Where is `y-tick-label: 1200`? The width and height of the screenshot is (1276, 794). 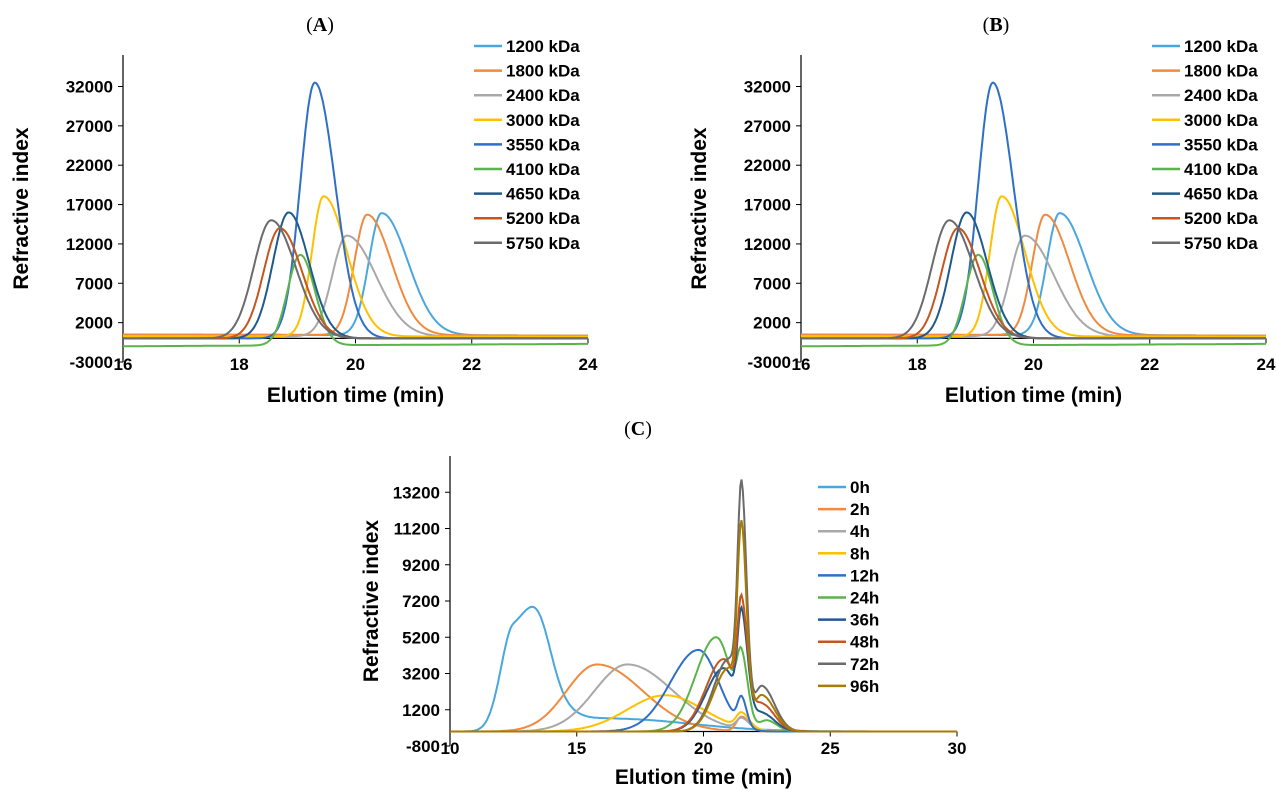 y-tick-label: 1200 is located at coordinates (421, 710).